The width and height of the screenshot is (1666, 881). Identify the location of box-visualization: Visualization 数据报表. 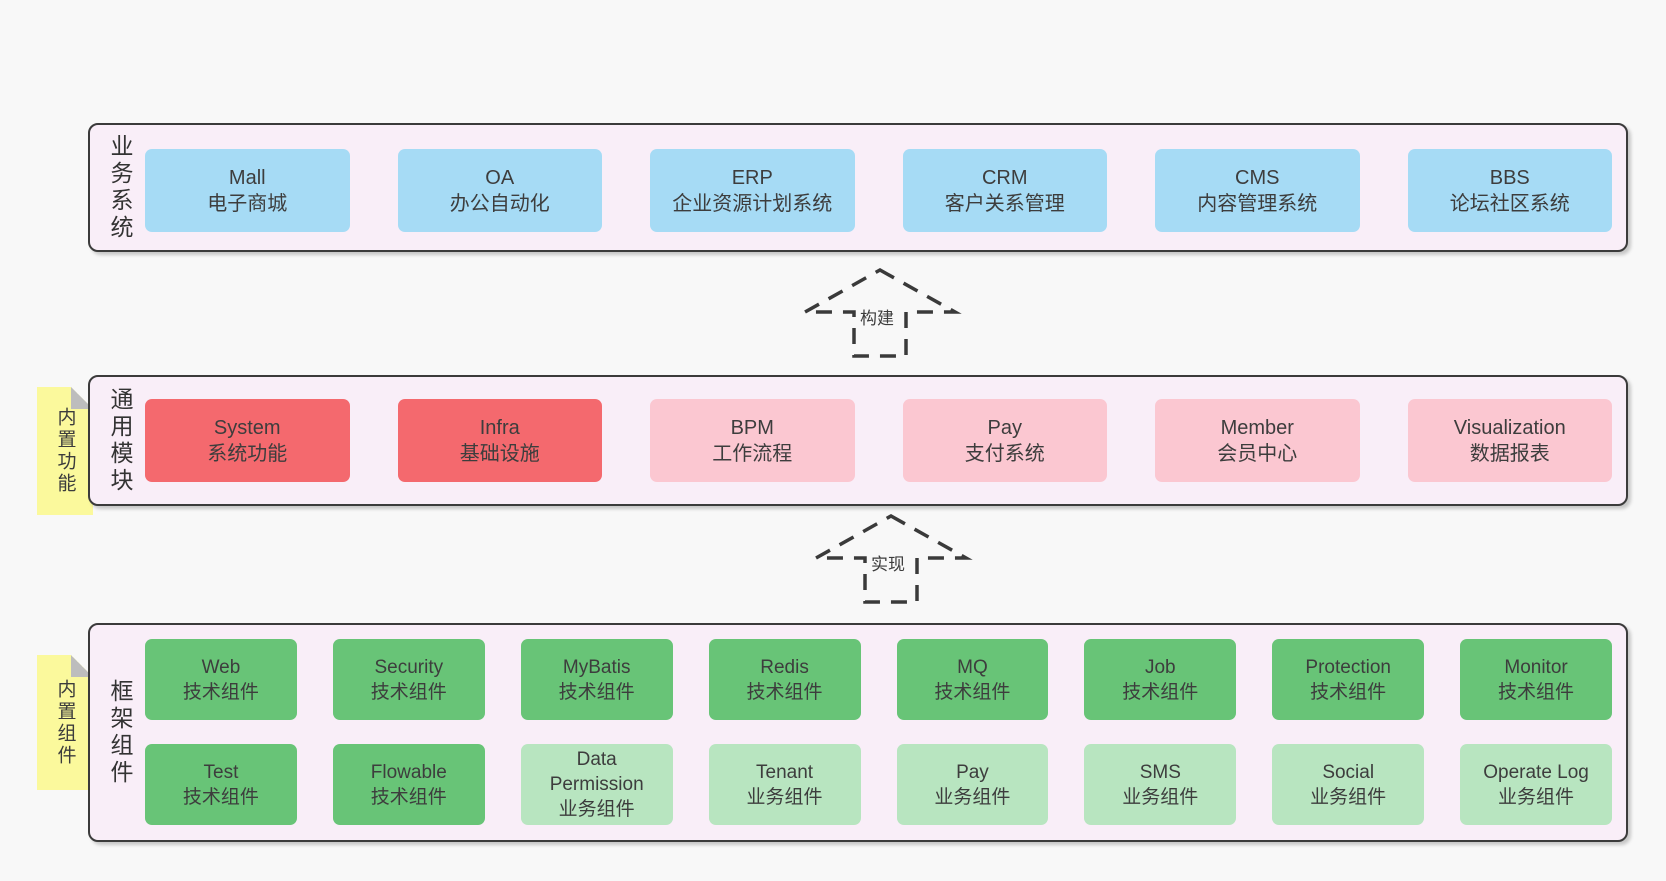
(1509, 440).